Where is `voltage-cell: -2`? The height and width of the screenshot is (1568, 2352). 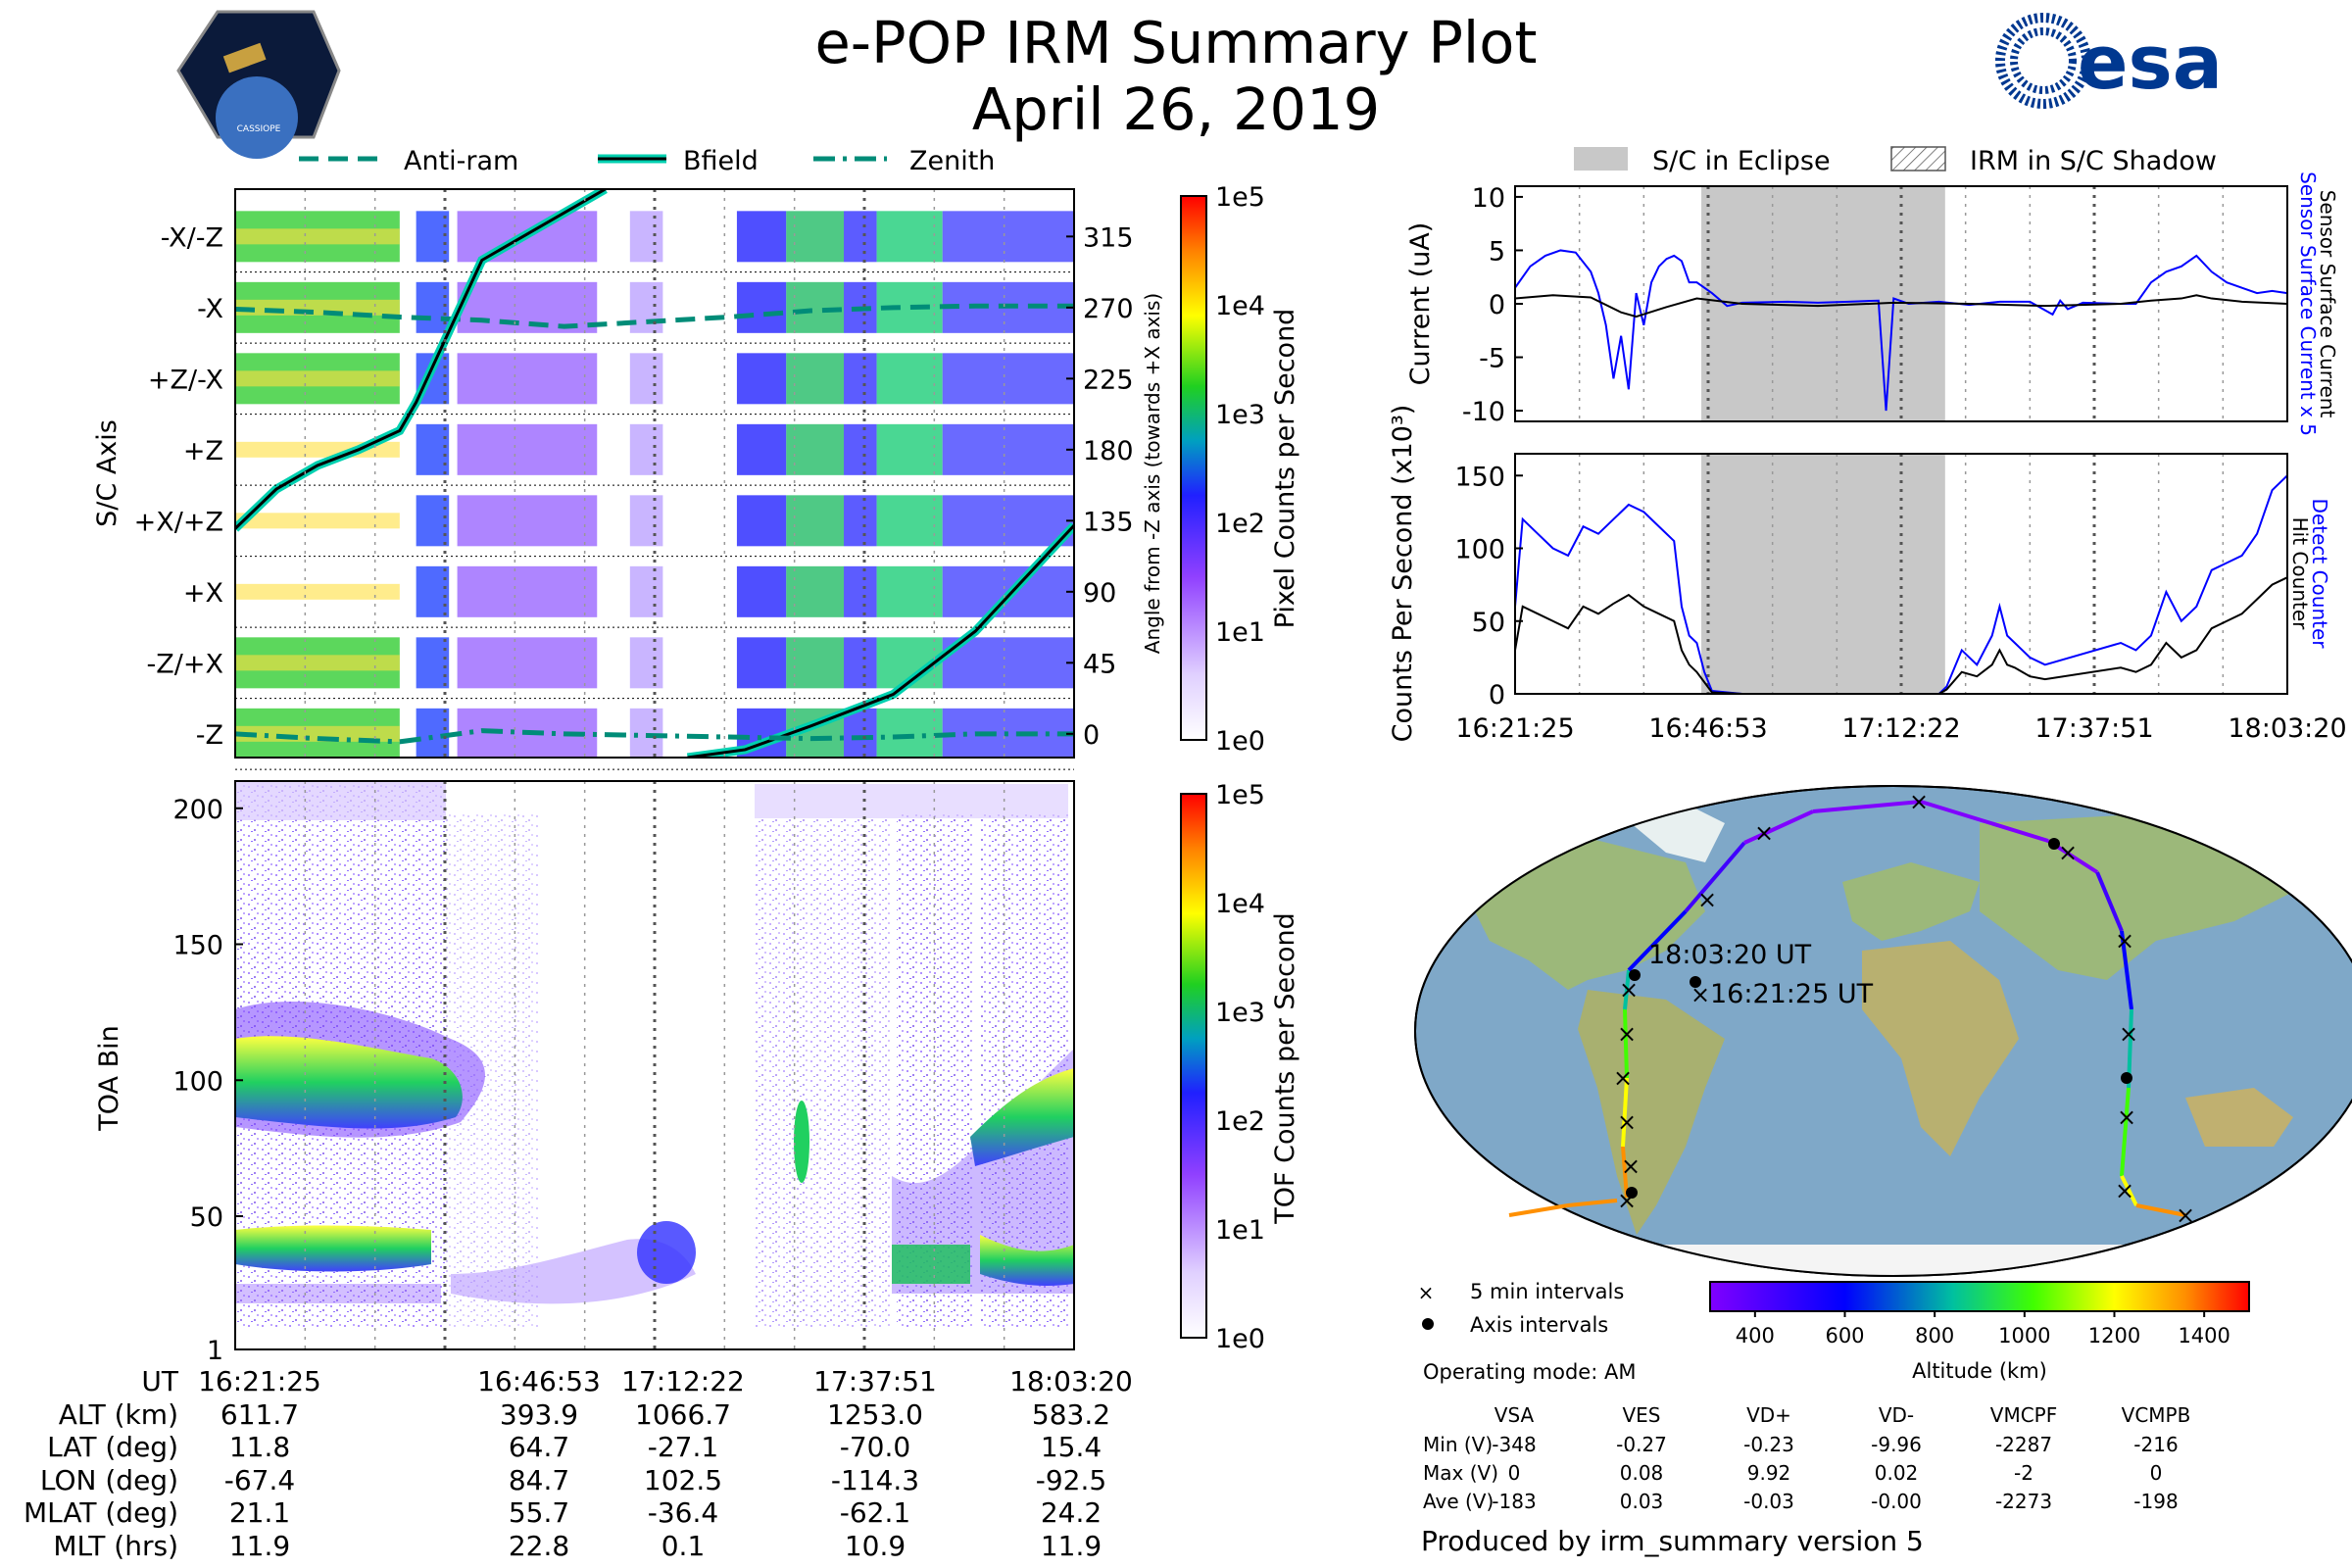 voltage-cell: -2 is located at coordinates (2024, 1473).